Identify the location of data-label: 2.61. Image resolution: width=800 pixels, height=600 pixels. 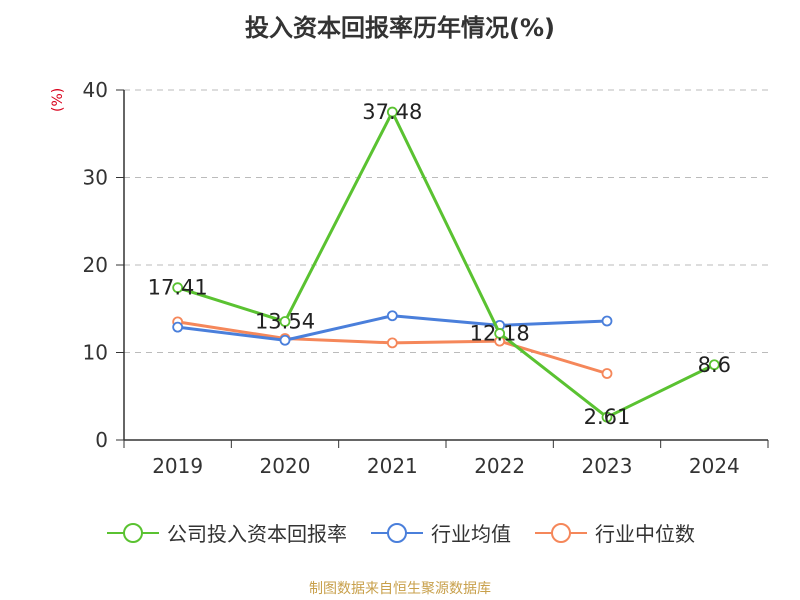
(607, 417).